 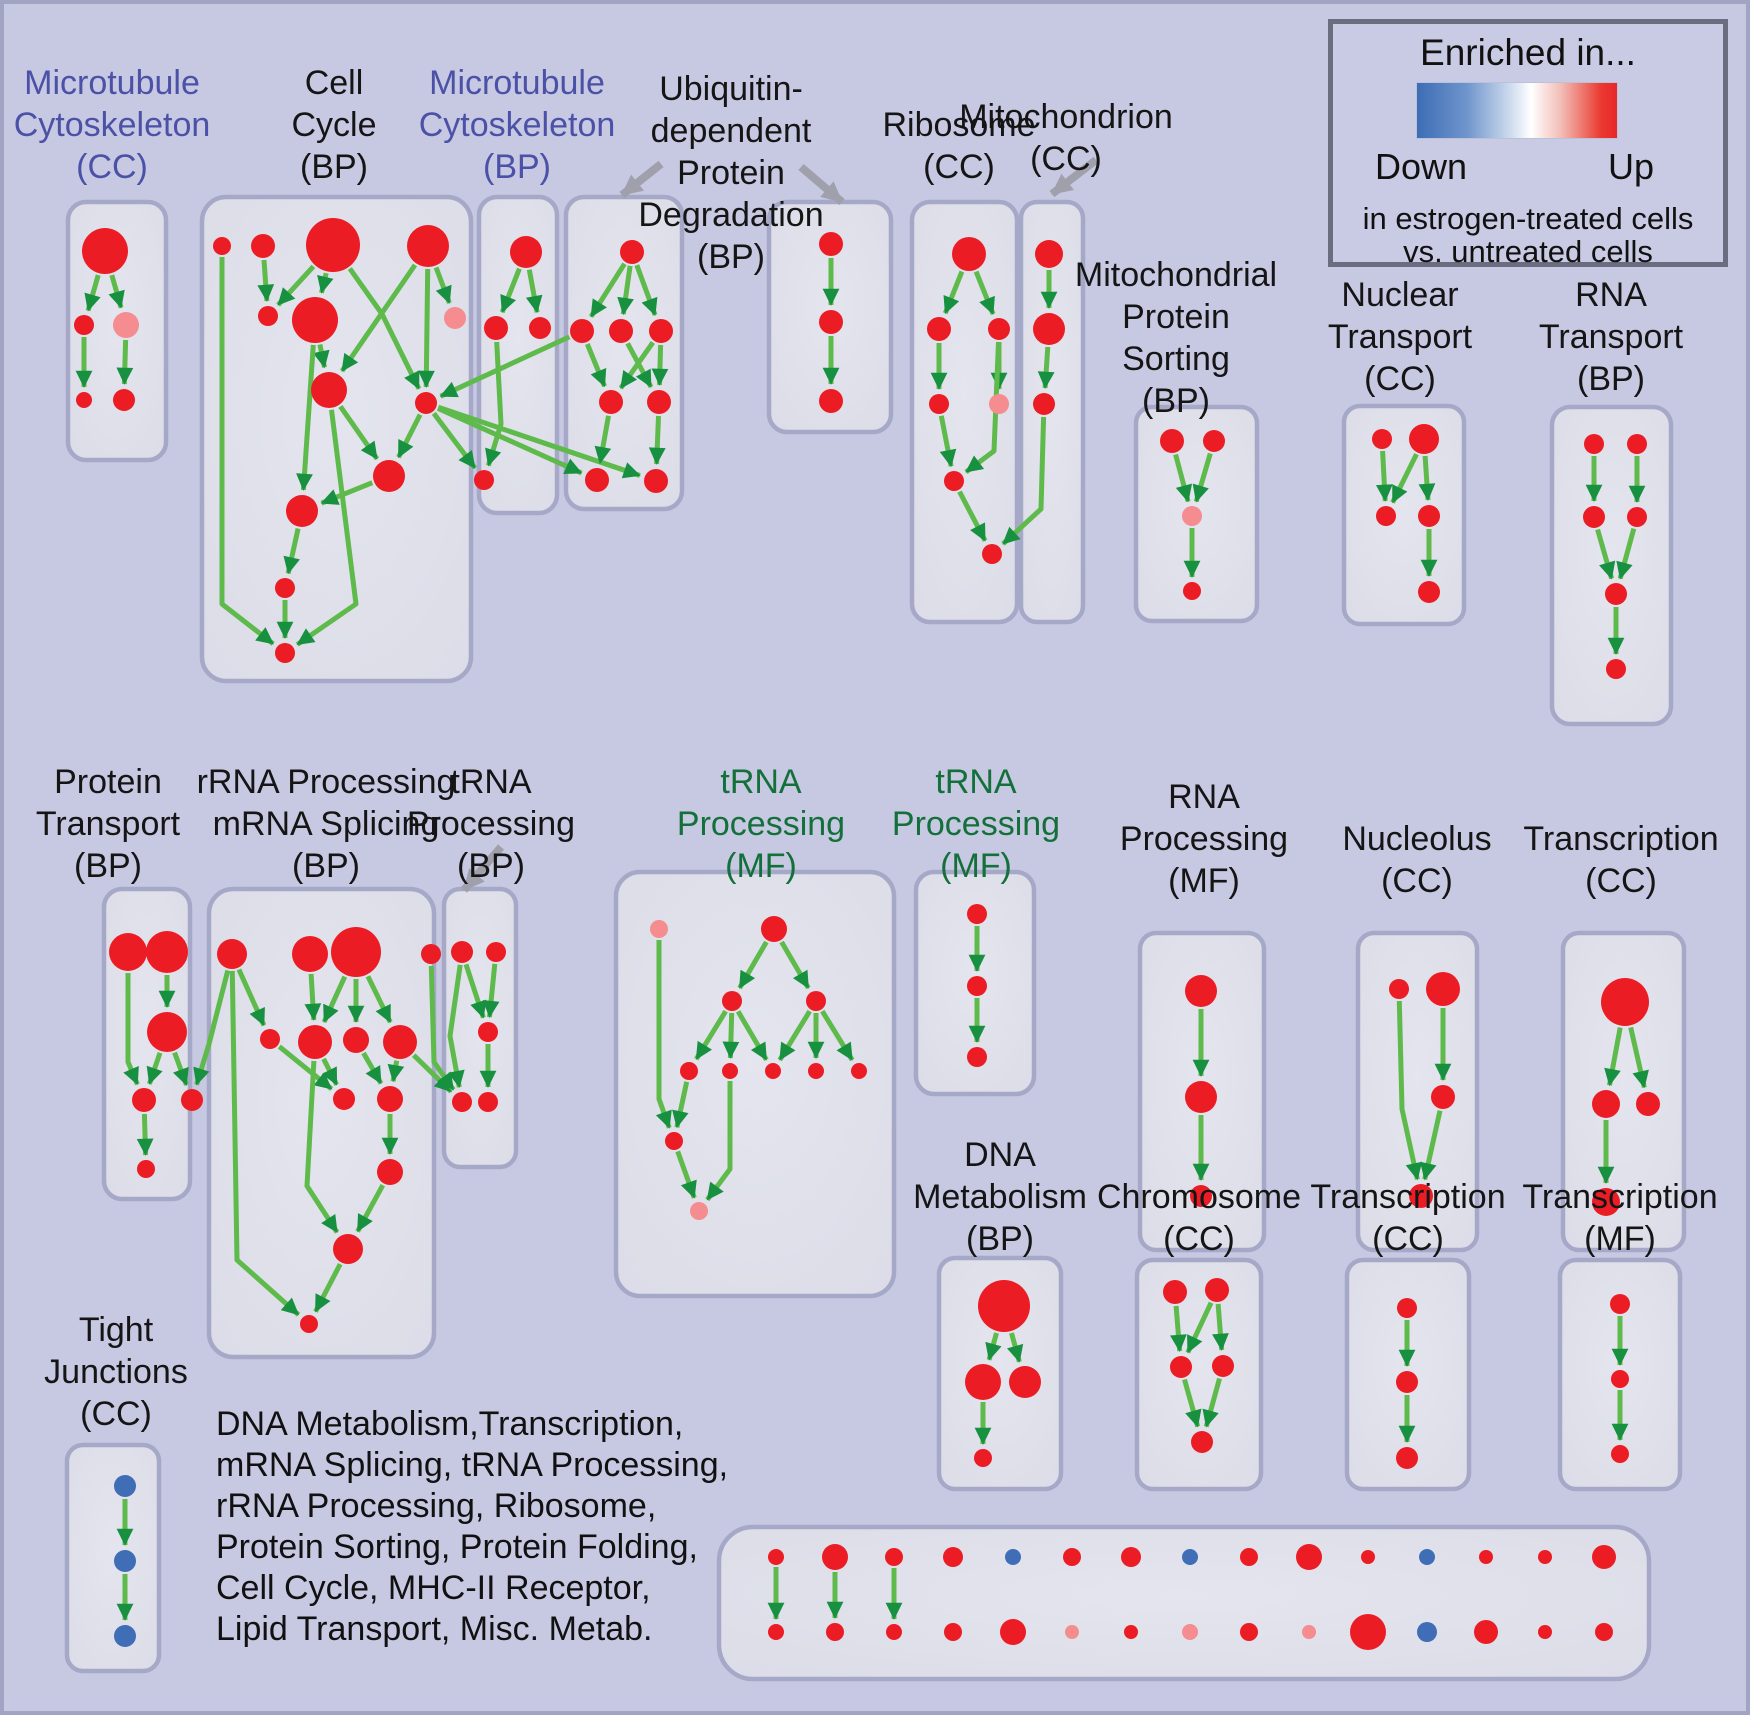 What do you see at coordinates (1368, 1557) in the screenshot?
I see `gene-node-b11t` at bounding box center [1368, 1557].